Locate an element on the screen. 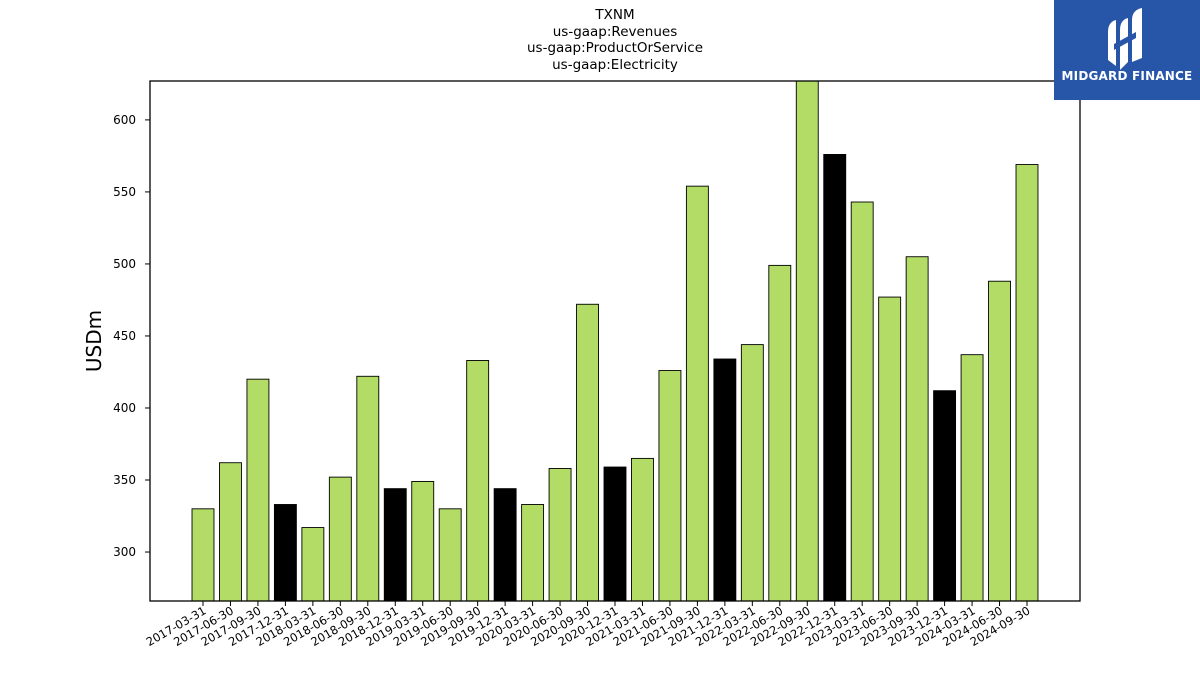  y-axis-label: USDm is located at coordinates (94, 341).